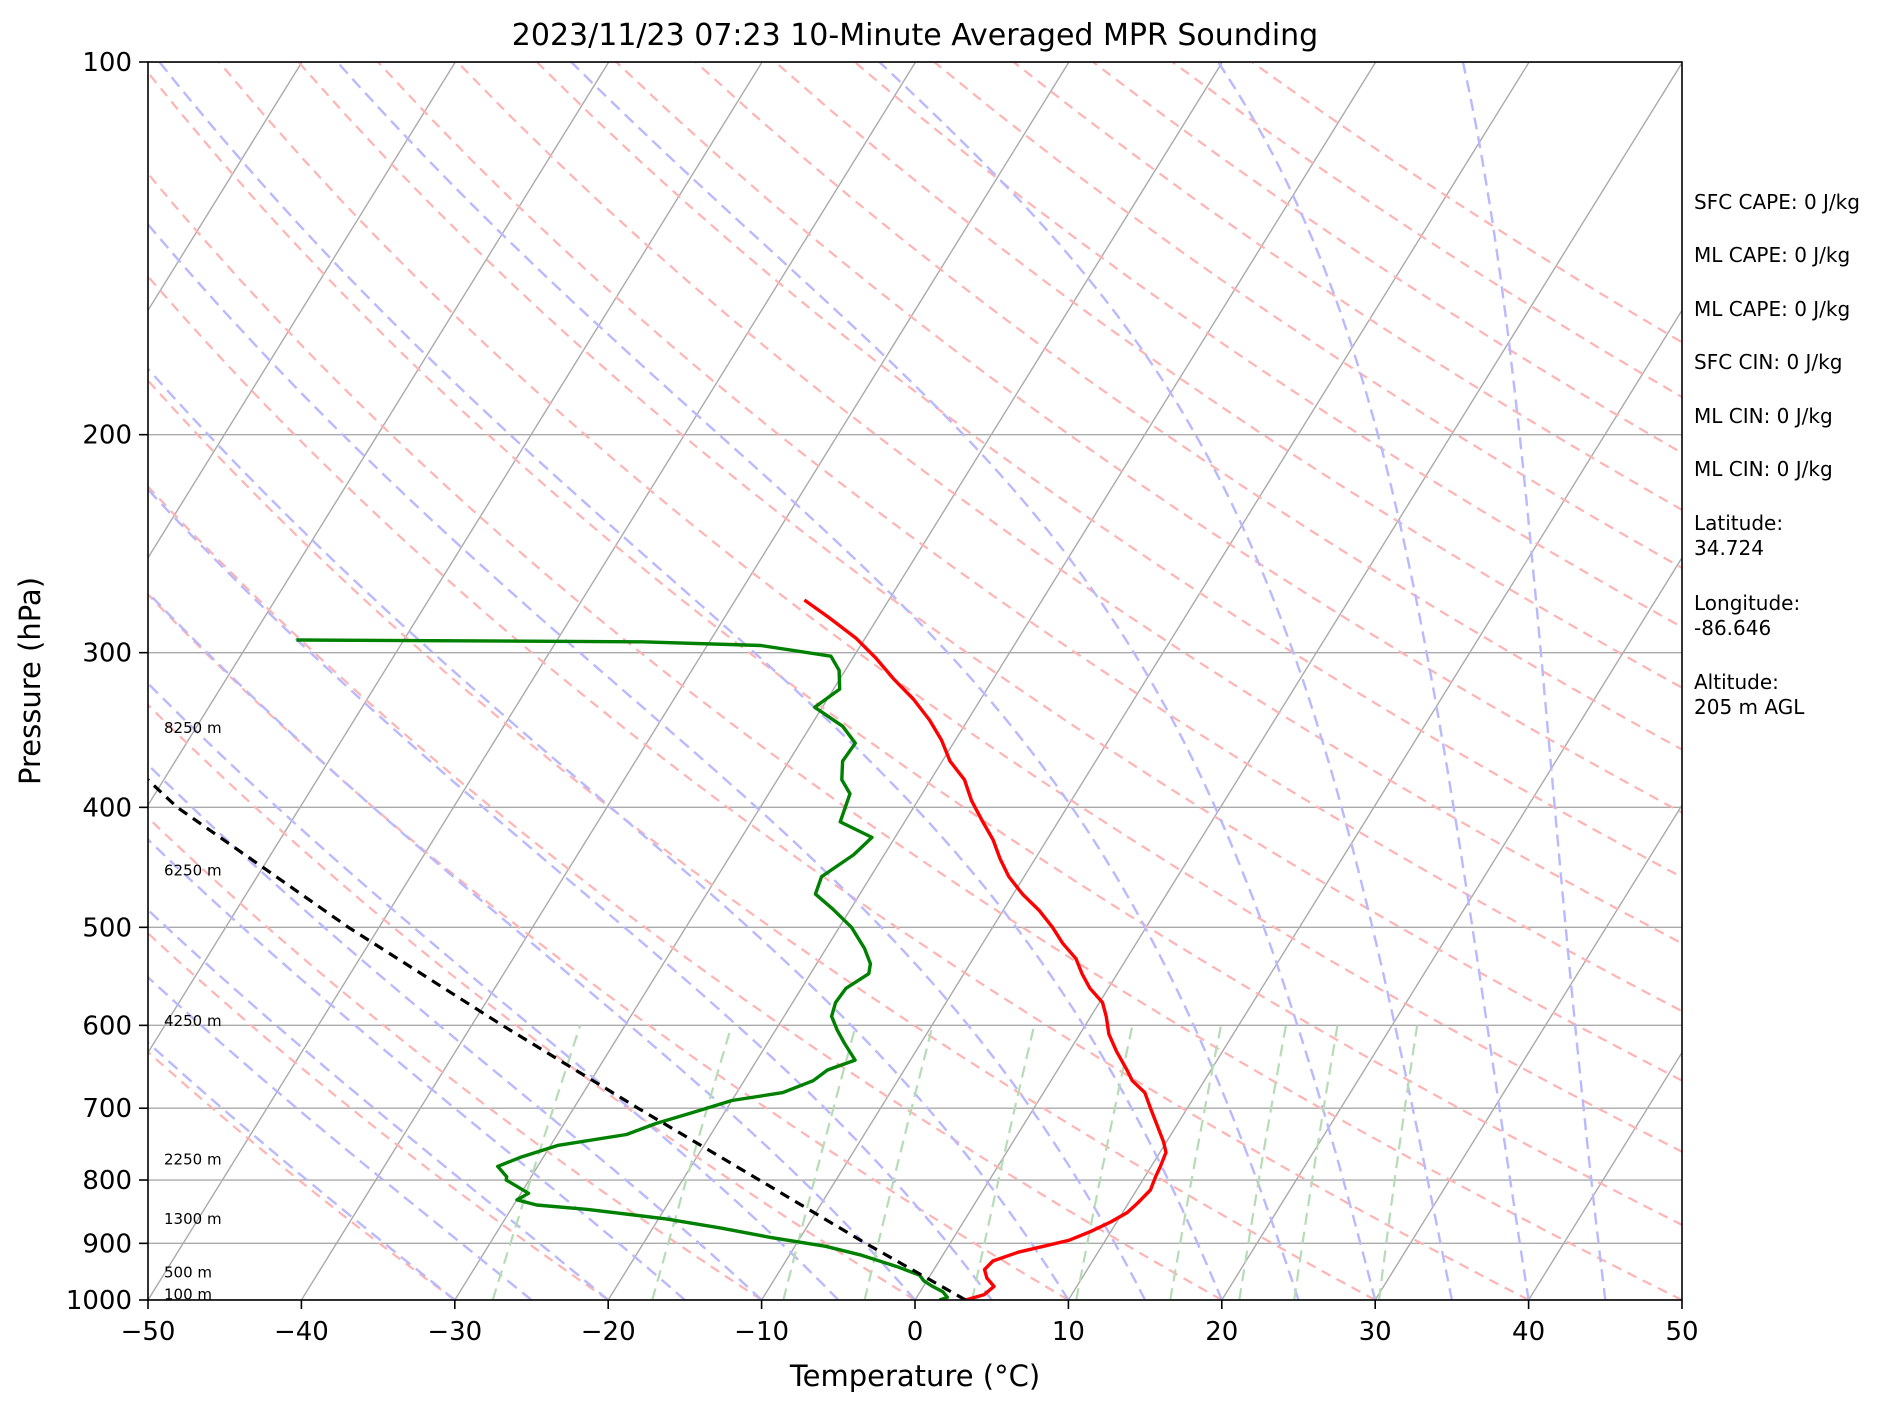 This screenshot has height=1406, width=1893. I want to click on info-line: SFC CIN: 0 J/kg, so click(1768, 362).